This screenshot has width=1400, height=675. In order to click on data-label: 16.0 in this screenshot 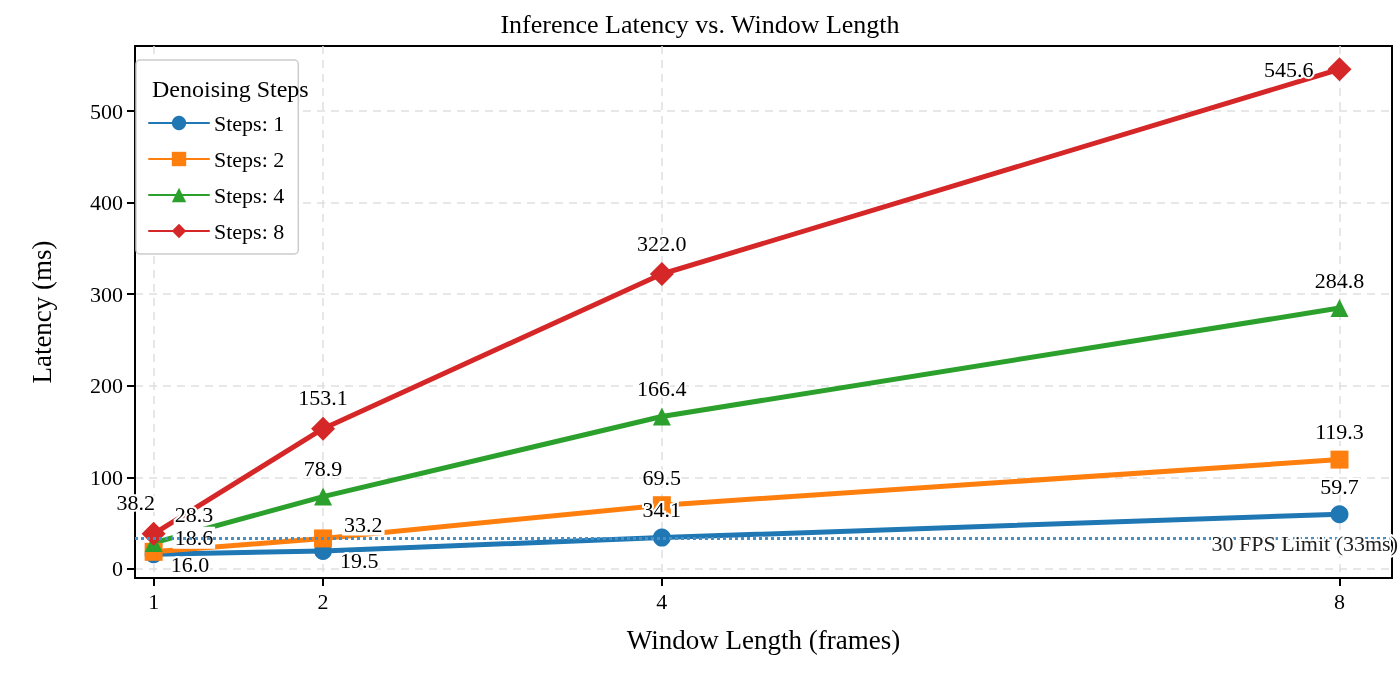, I will do `click(190, 564)`.